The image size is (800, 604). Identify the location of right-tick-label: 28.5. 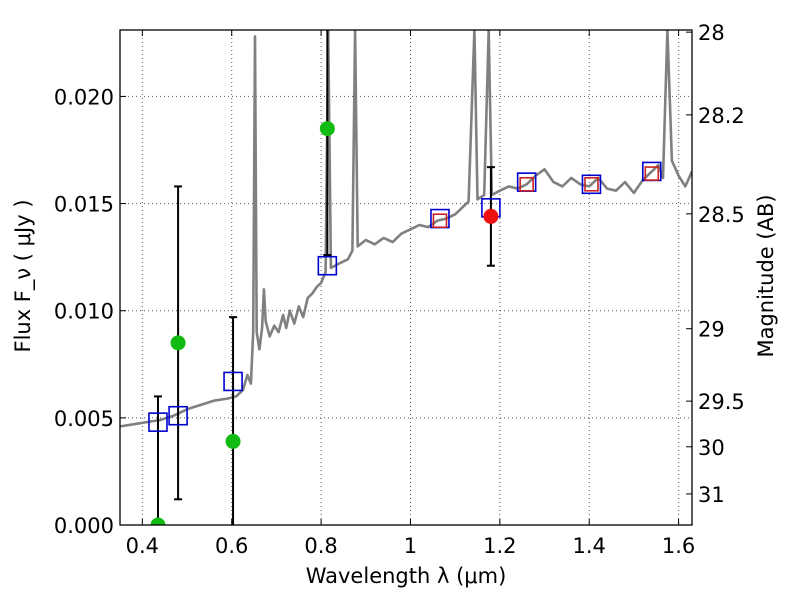
(721, 215).